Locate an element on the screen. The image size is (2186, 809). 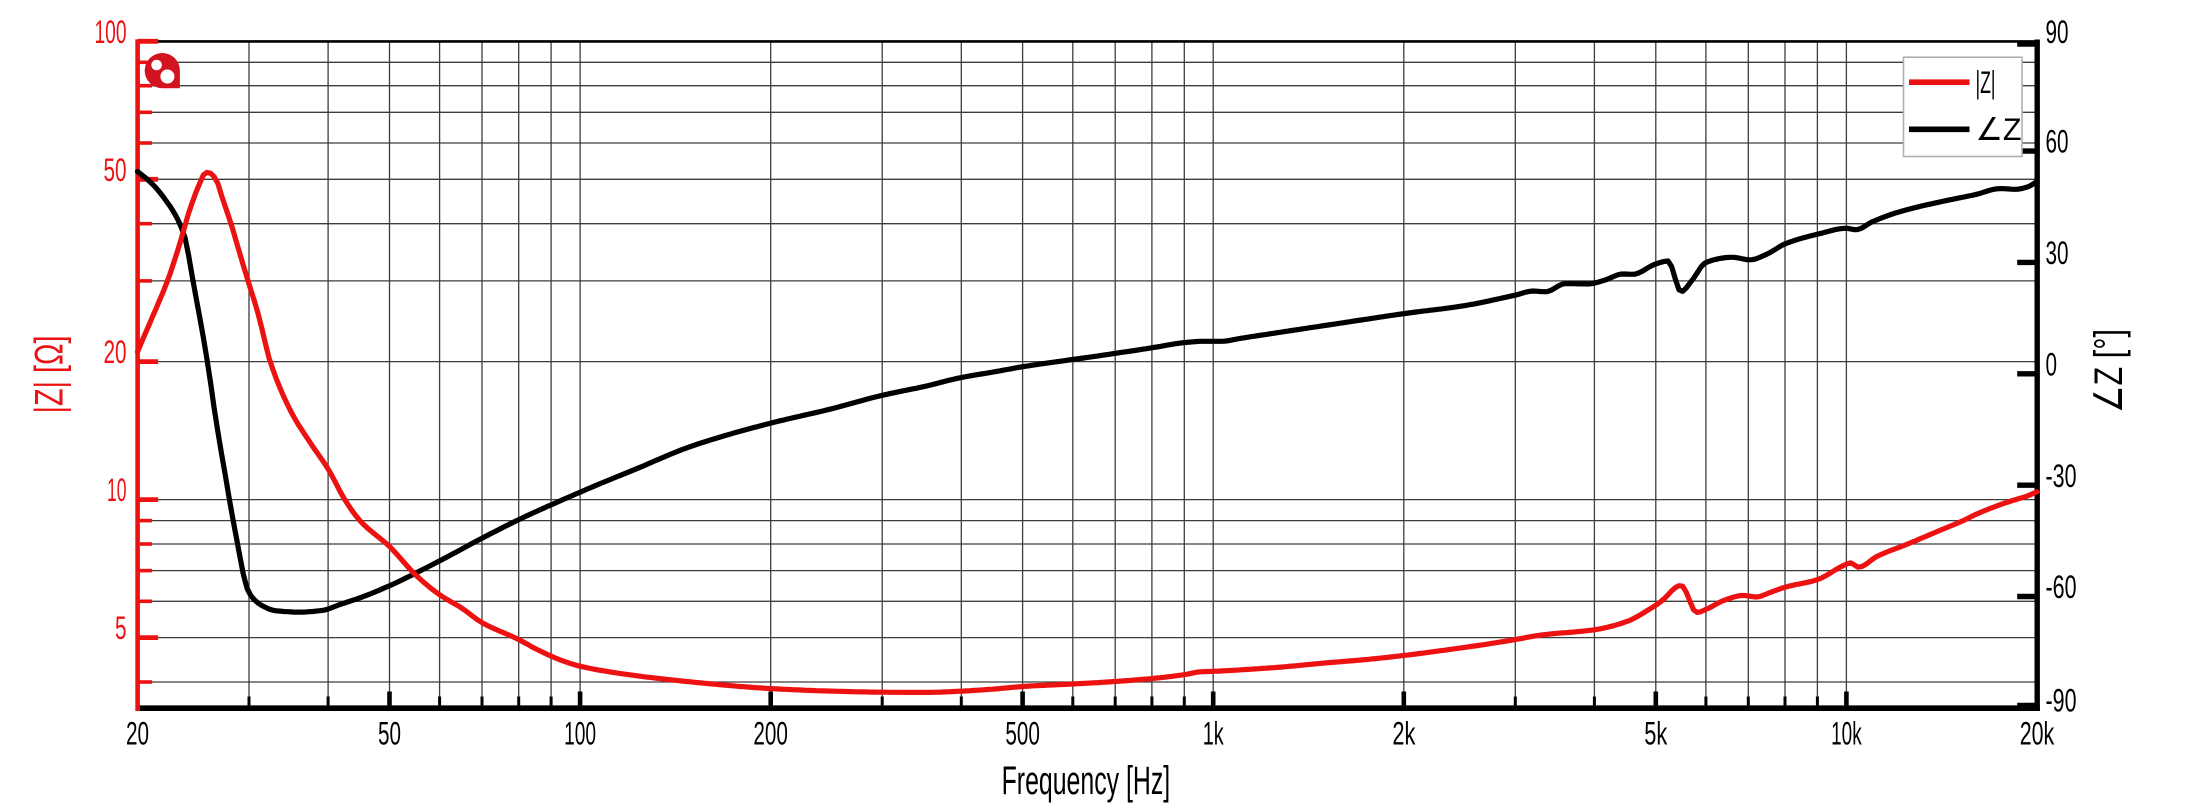
svg-text: -60 is located at coordinates (2061, 587).